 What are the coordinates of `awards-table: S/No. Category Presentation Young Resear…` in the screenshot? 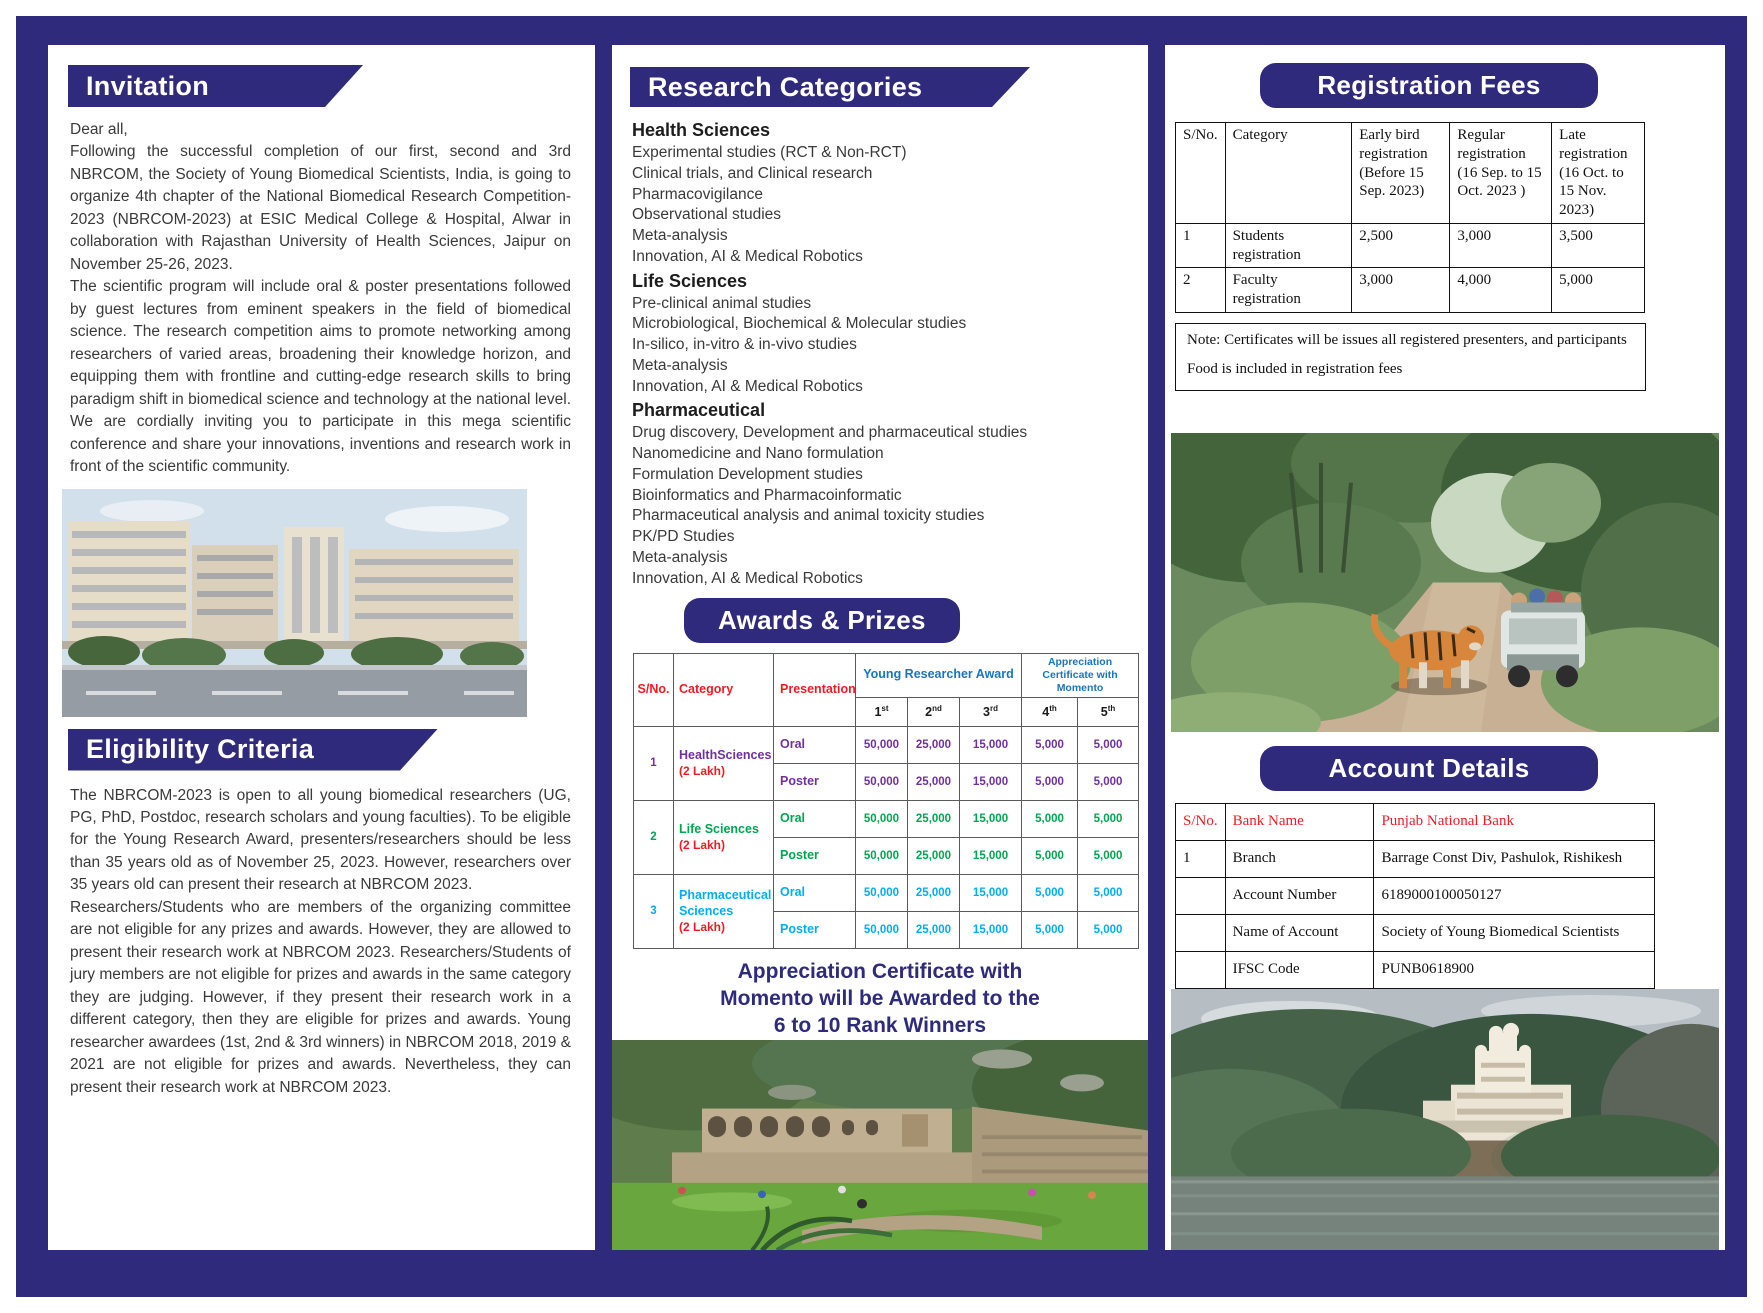 It's located at (886, 800).